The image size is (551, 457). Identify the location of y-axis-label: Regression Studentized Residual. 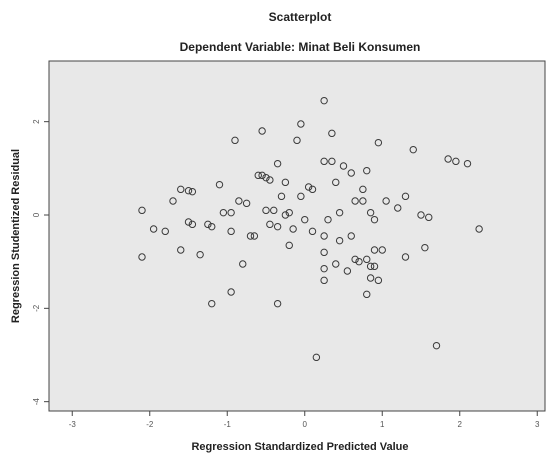
(16, 236).